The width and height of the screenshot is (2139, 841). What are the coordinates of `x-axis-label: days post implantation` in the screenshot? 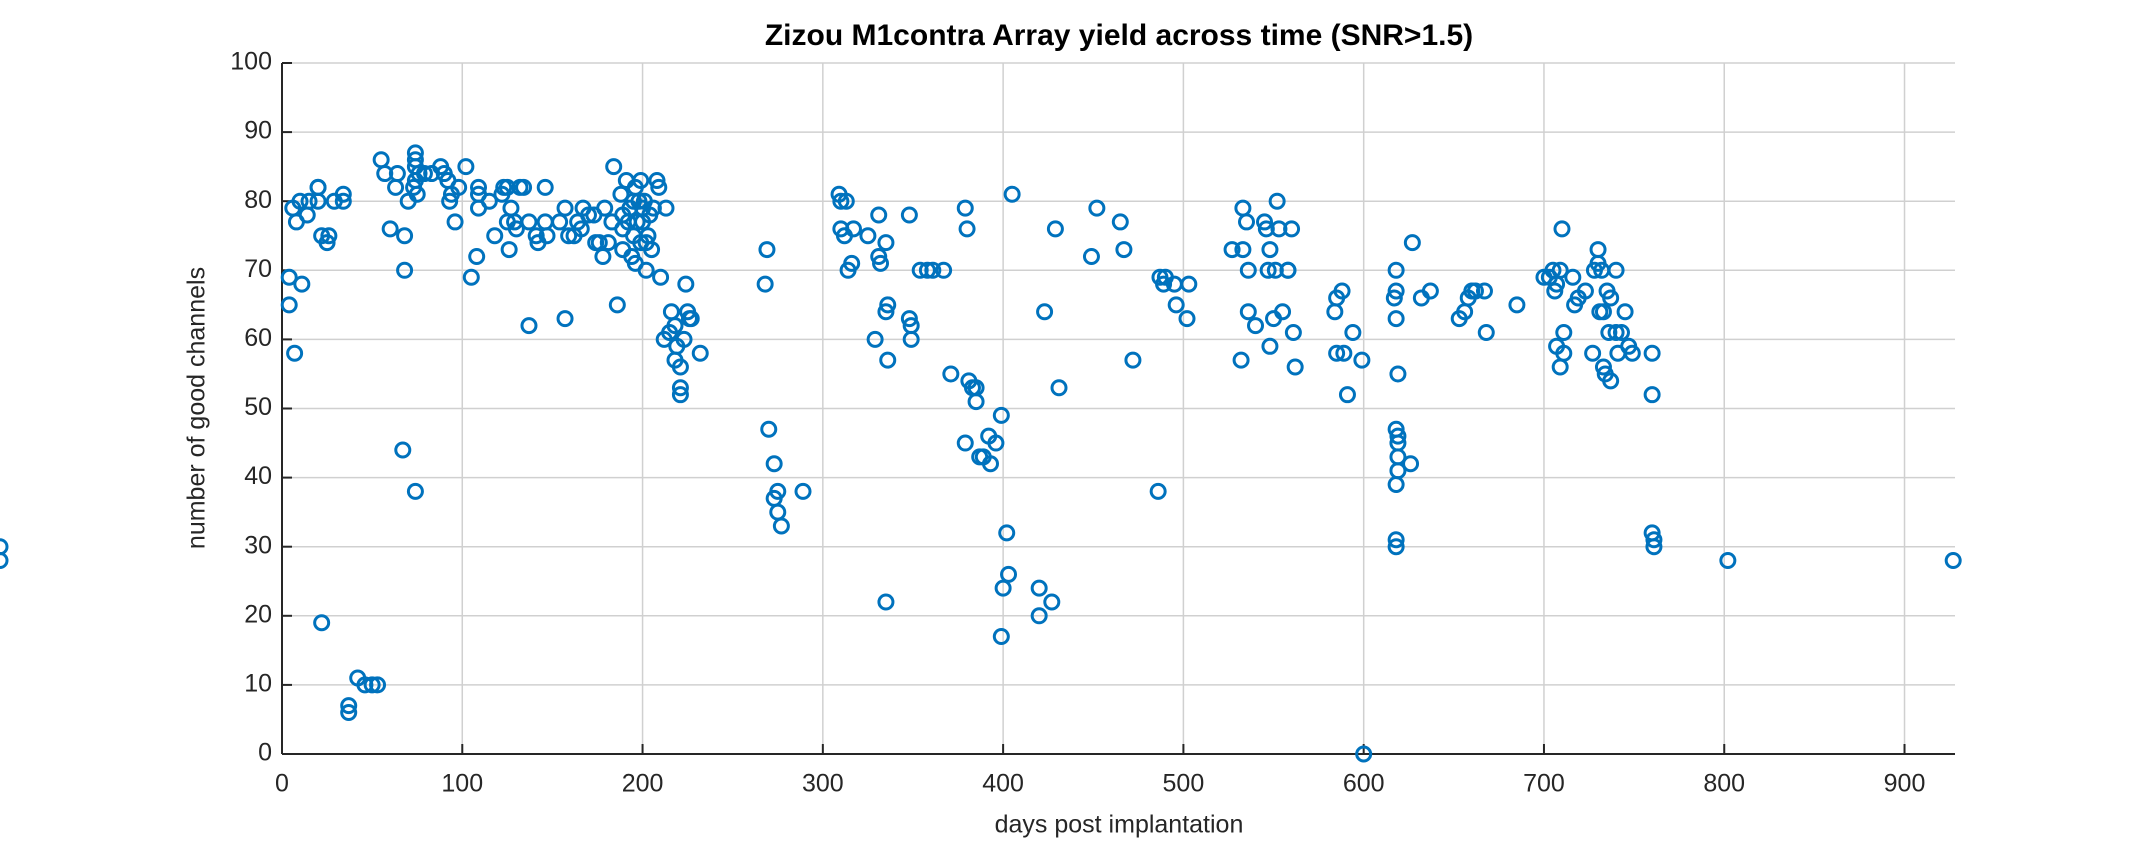 It's located at (1119, 825).